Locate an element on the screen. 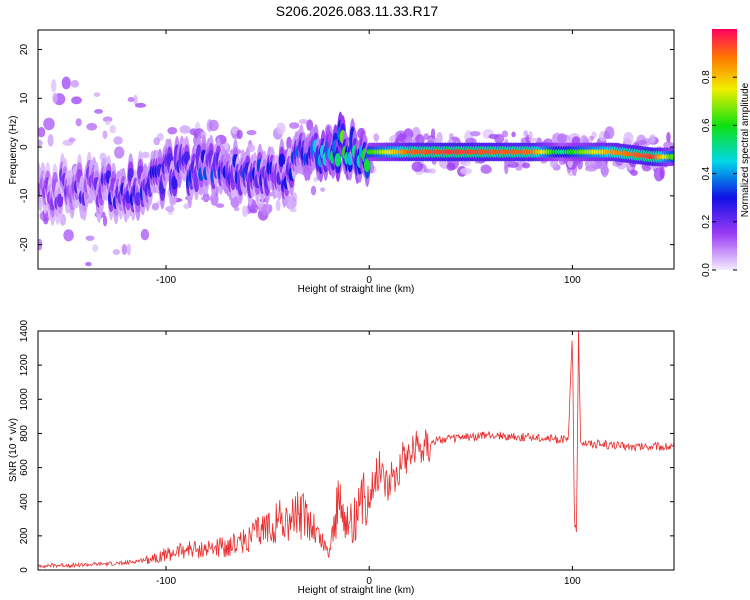 The height and width of the screenshot is (600, 750). snr-xtick-label: 100 is located at coordinates (572, 581).